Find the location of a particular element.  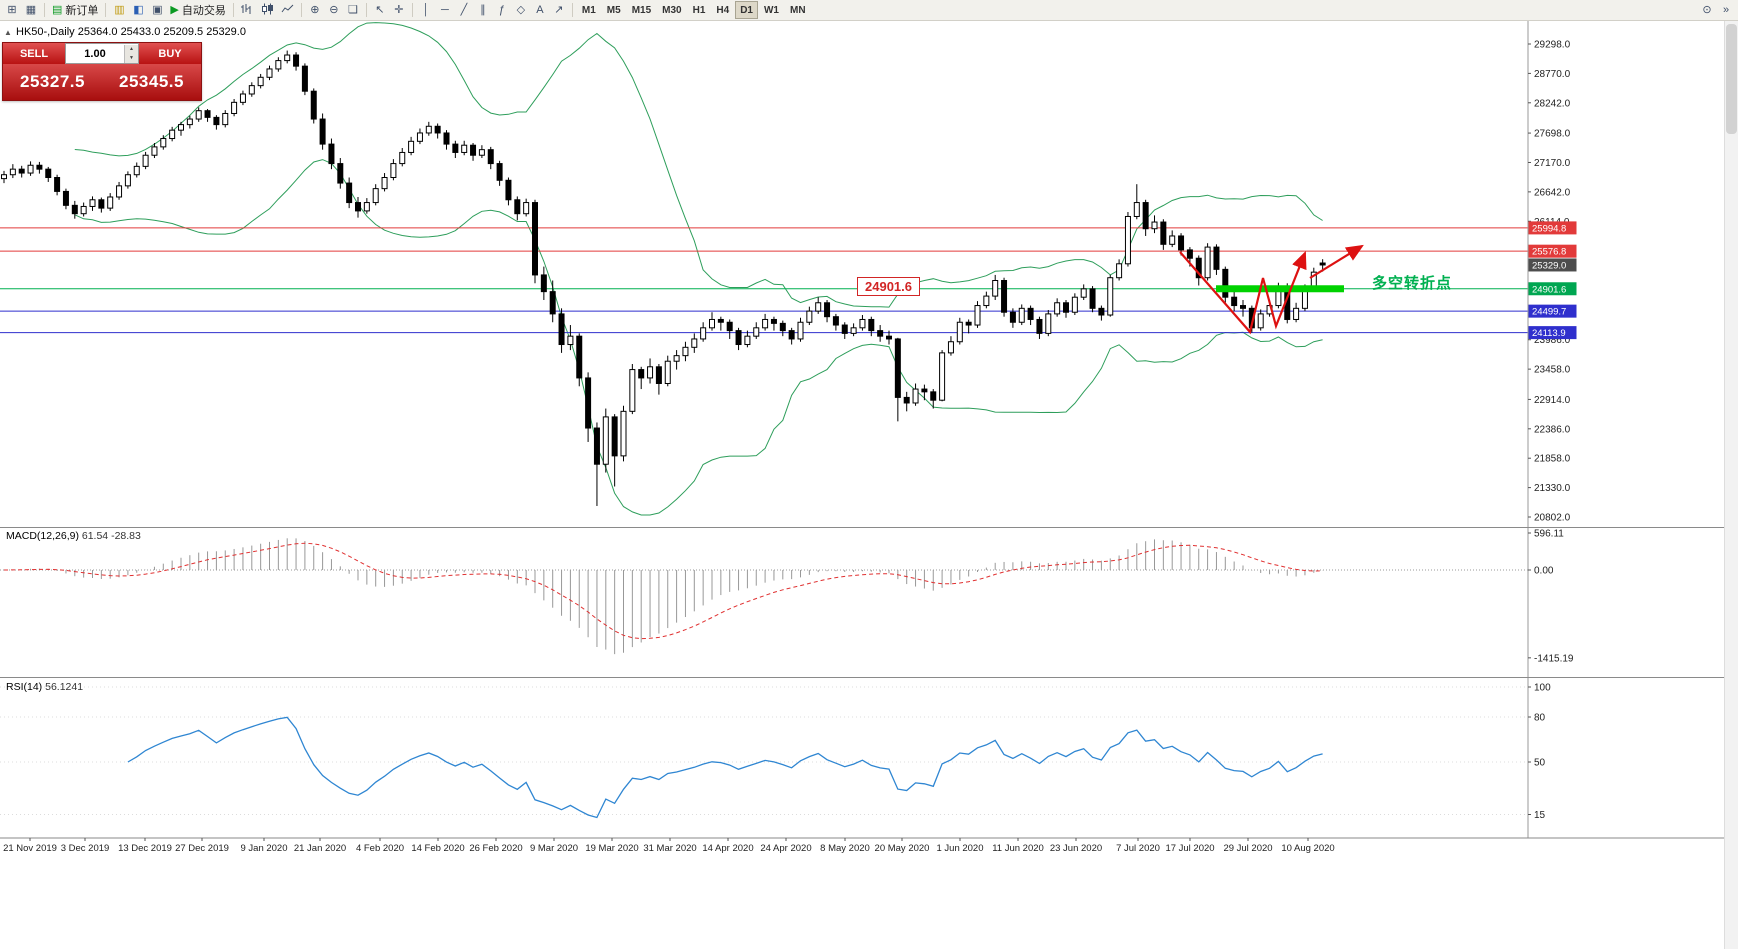

svg-text: 24 Apr 2020 is located at coordinates (785, 848).